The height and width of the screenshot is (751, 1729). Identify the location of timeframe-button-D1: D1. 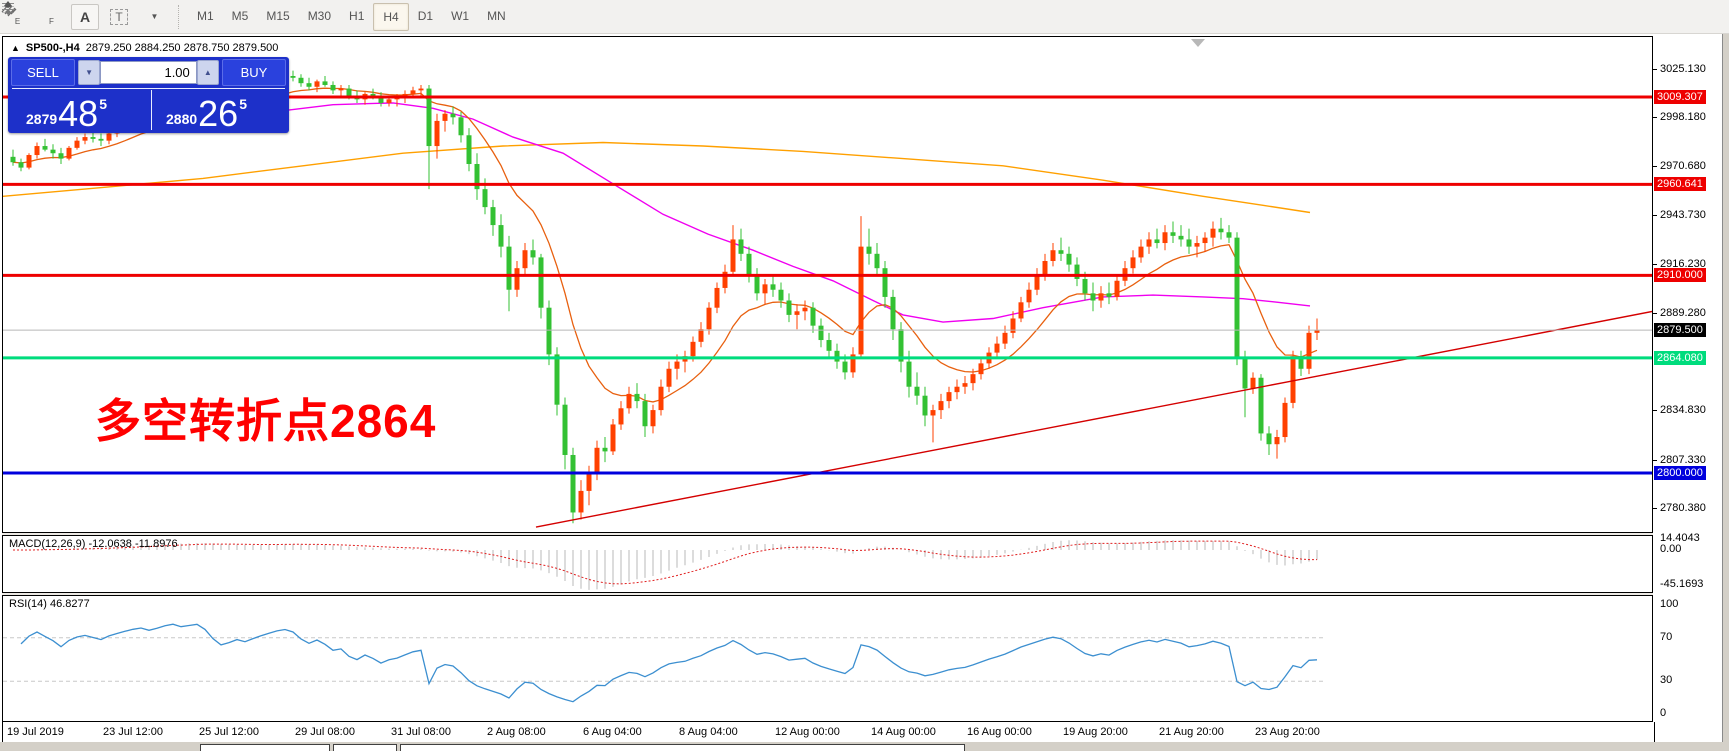
(425, 15).